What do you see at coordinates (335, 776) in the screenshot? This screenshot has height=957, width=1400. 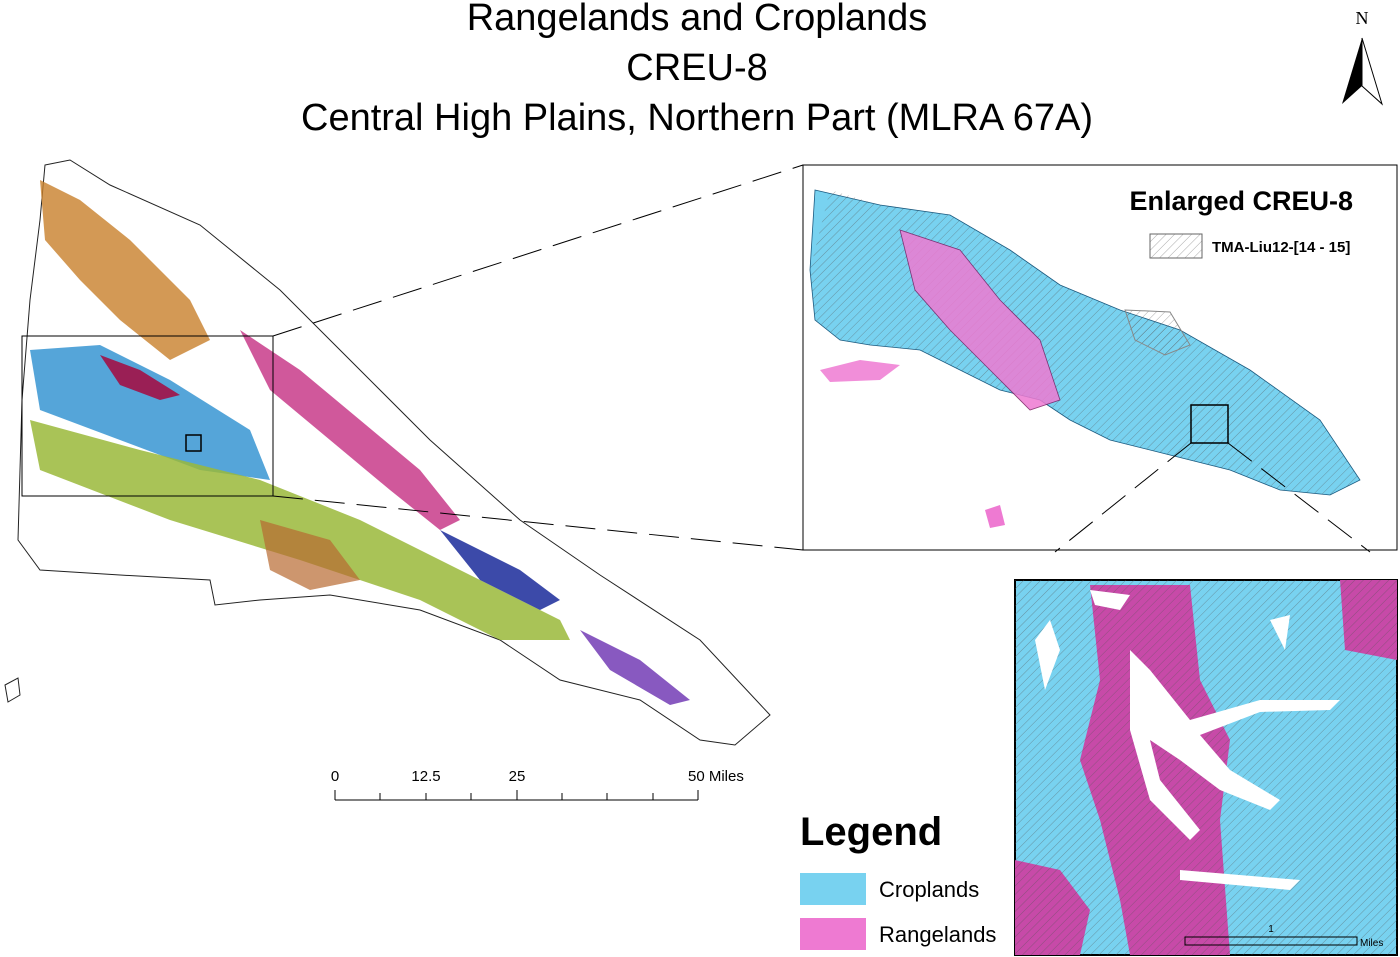 I see `scale-label: 0` at bounding box center [335, 776].